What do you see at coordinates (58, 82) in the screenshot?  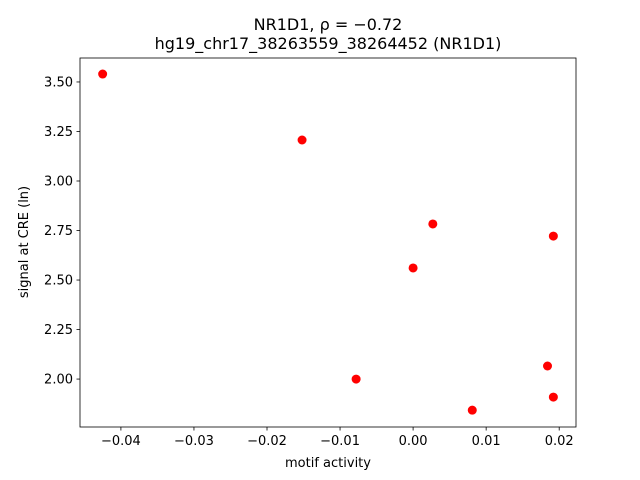 I see `y-tick-label: 3.50` at bounding box center [58, 82].